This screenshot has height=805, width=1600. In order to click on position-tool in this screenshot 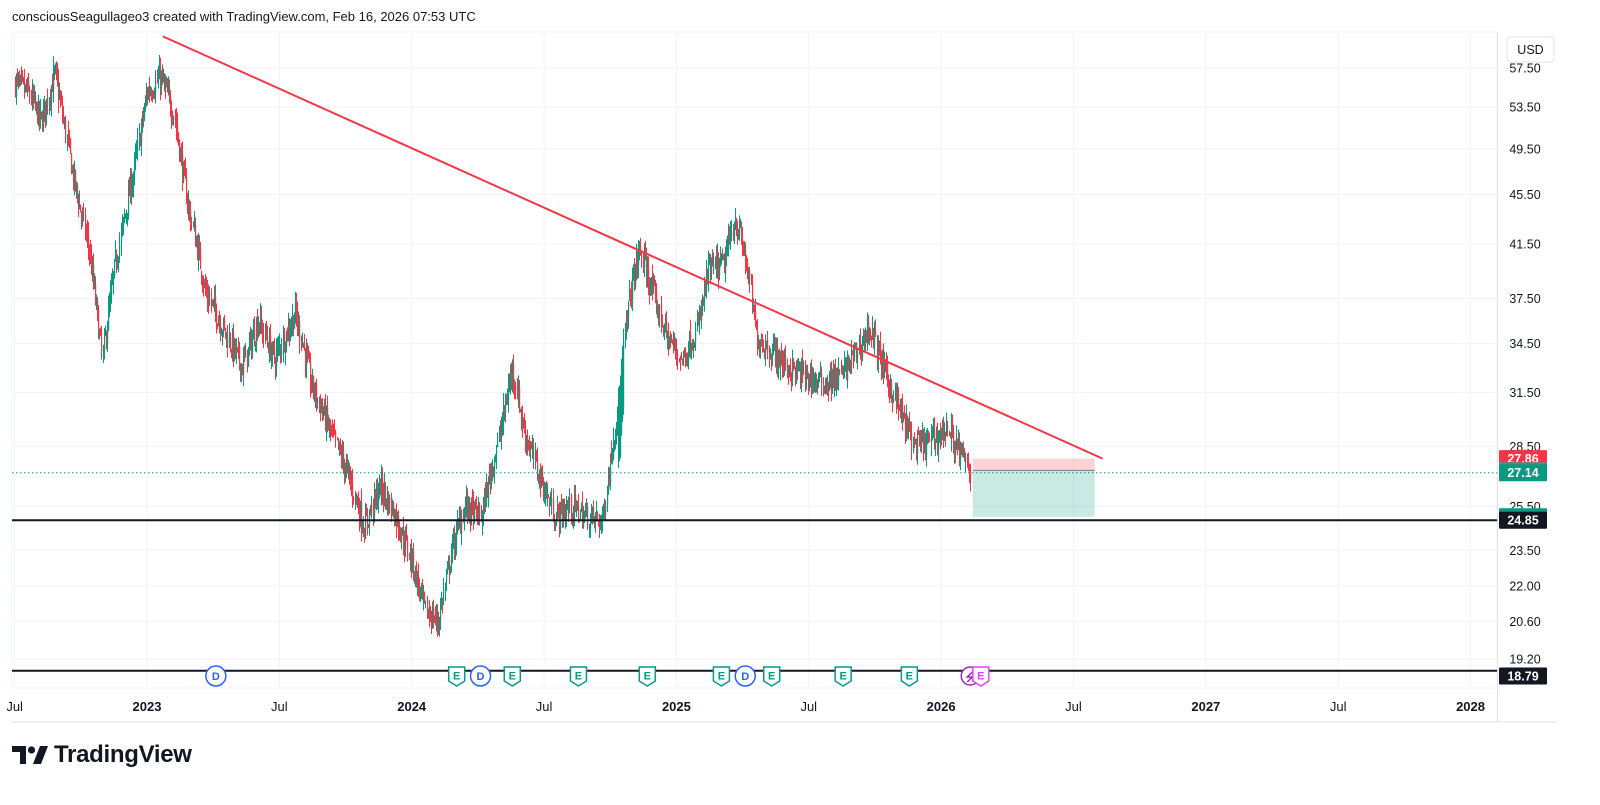, I will do `click(1033, 487)`.